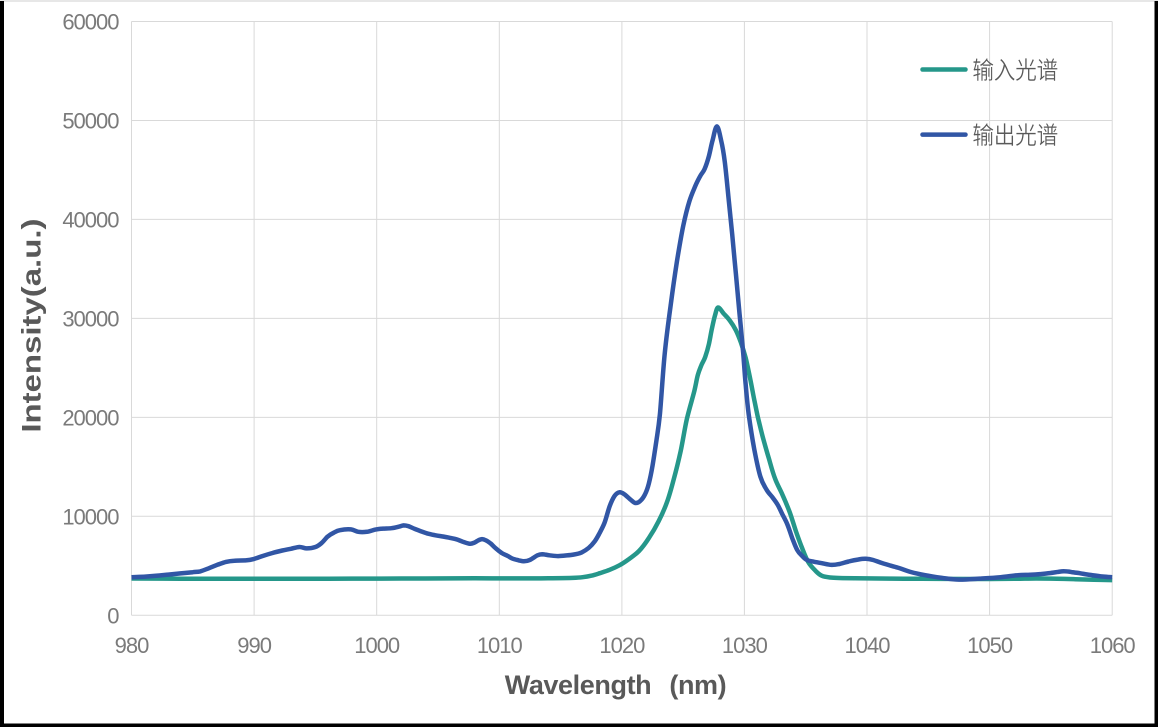 The image size is (1158, 727). Describe the element at coordinates (90, 417) in the screenshot. I see `svg-text: 20000` at that location.